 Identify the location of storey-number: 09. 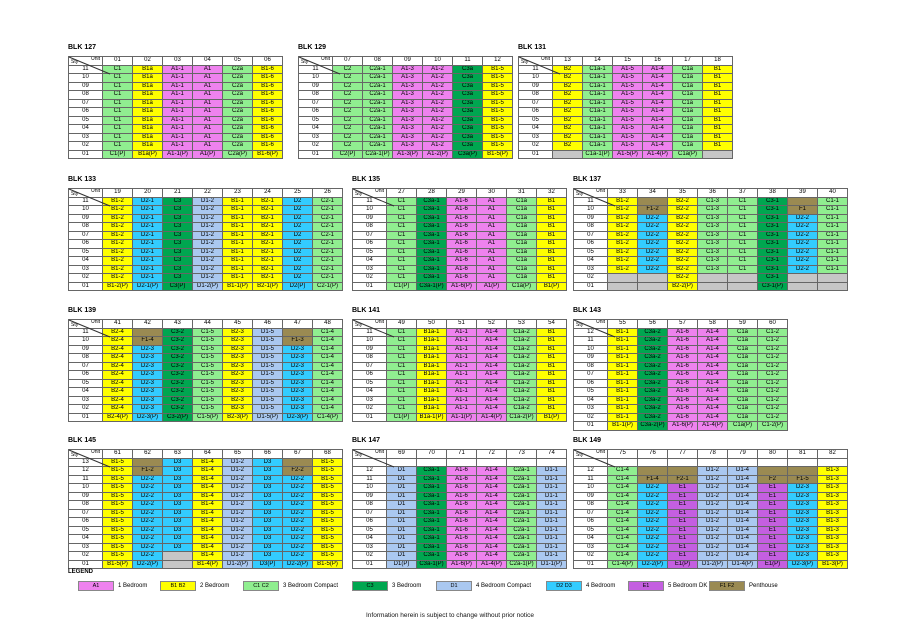
(590, 358).